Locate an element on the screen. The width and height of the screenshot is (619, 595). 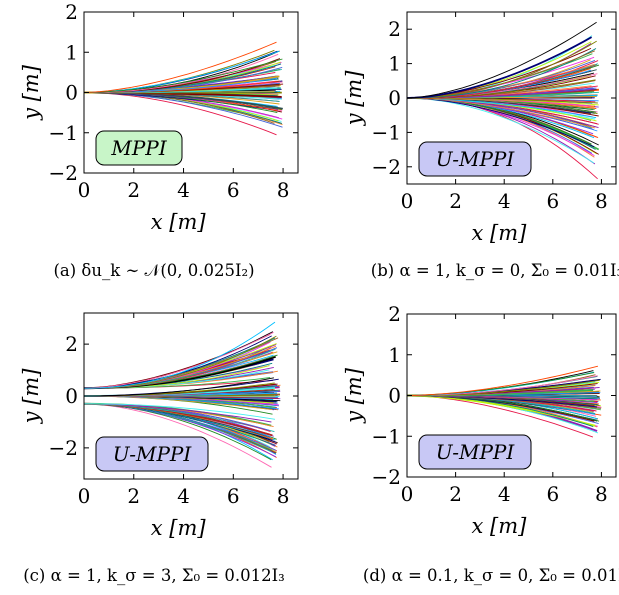
method-badge-label: MPPI is located at coordinates (138, 148).